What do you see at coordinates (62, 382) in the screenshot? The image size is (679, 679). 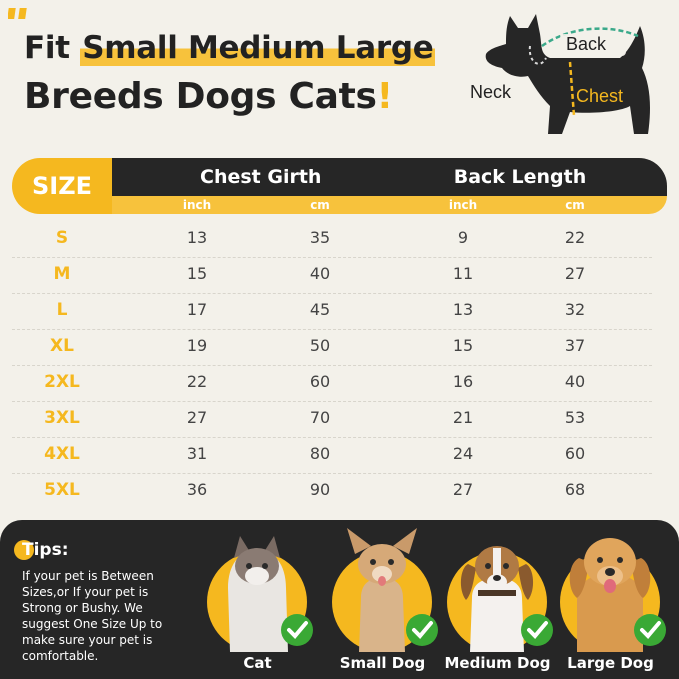 I see `size-cell: 2XL` at bounding box center [62, 382].